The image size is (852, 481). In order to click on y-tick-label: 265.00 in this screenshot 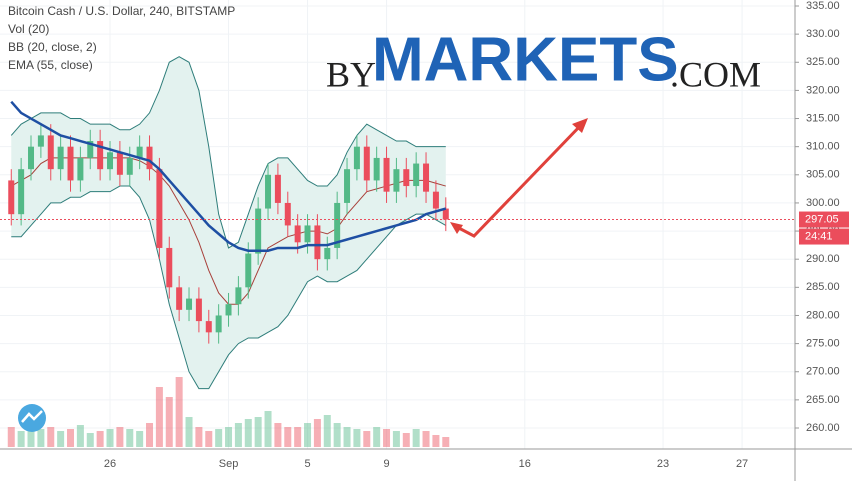, I will do `click(823, 400)`.